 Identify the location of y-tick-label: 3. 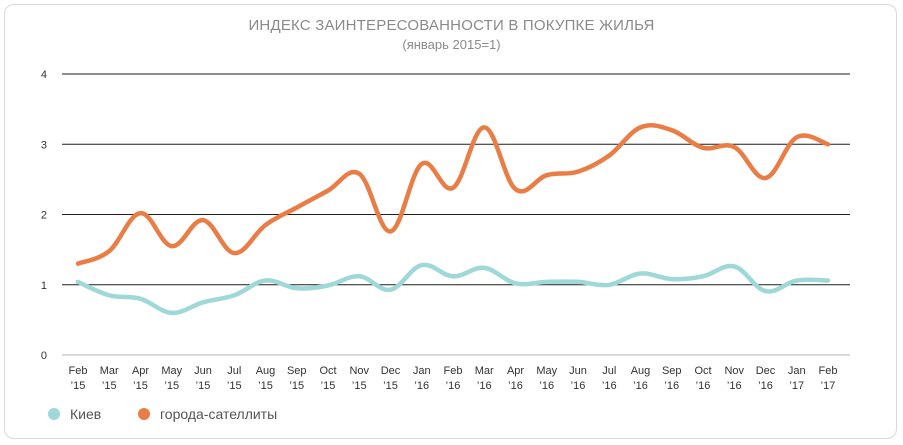
(44, 145).